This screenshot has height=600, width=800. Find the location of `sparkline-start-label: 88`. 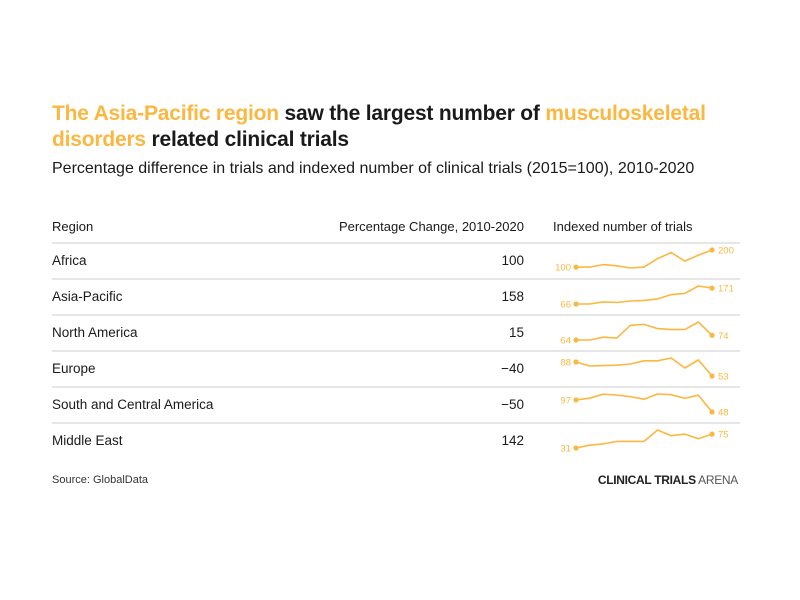

sparkline-start-label: 88 is located at coordinates (565, 363).